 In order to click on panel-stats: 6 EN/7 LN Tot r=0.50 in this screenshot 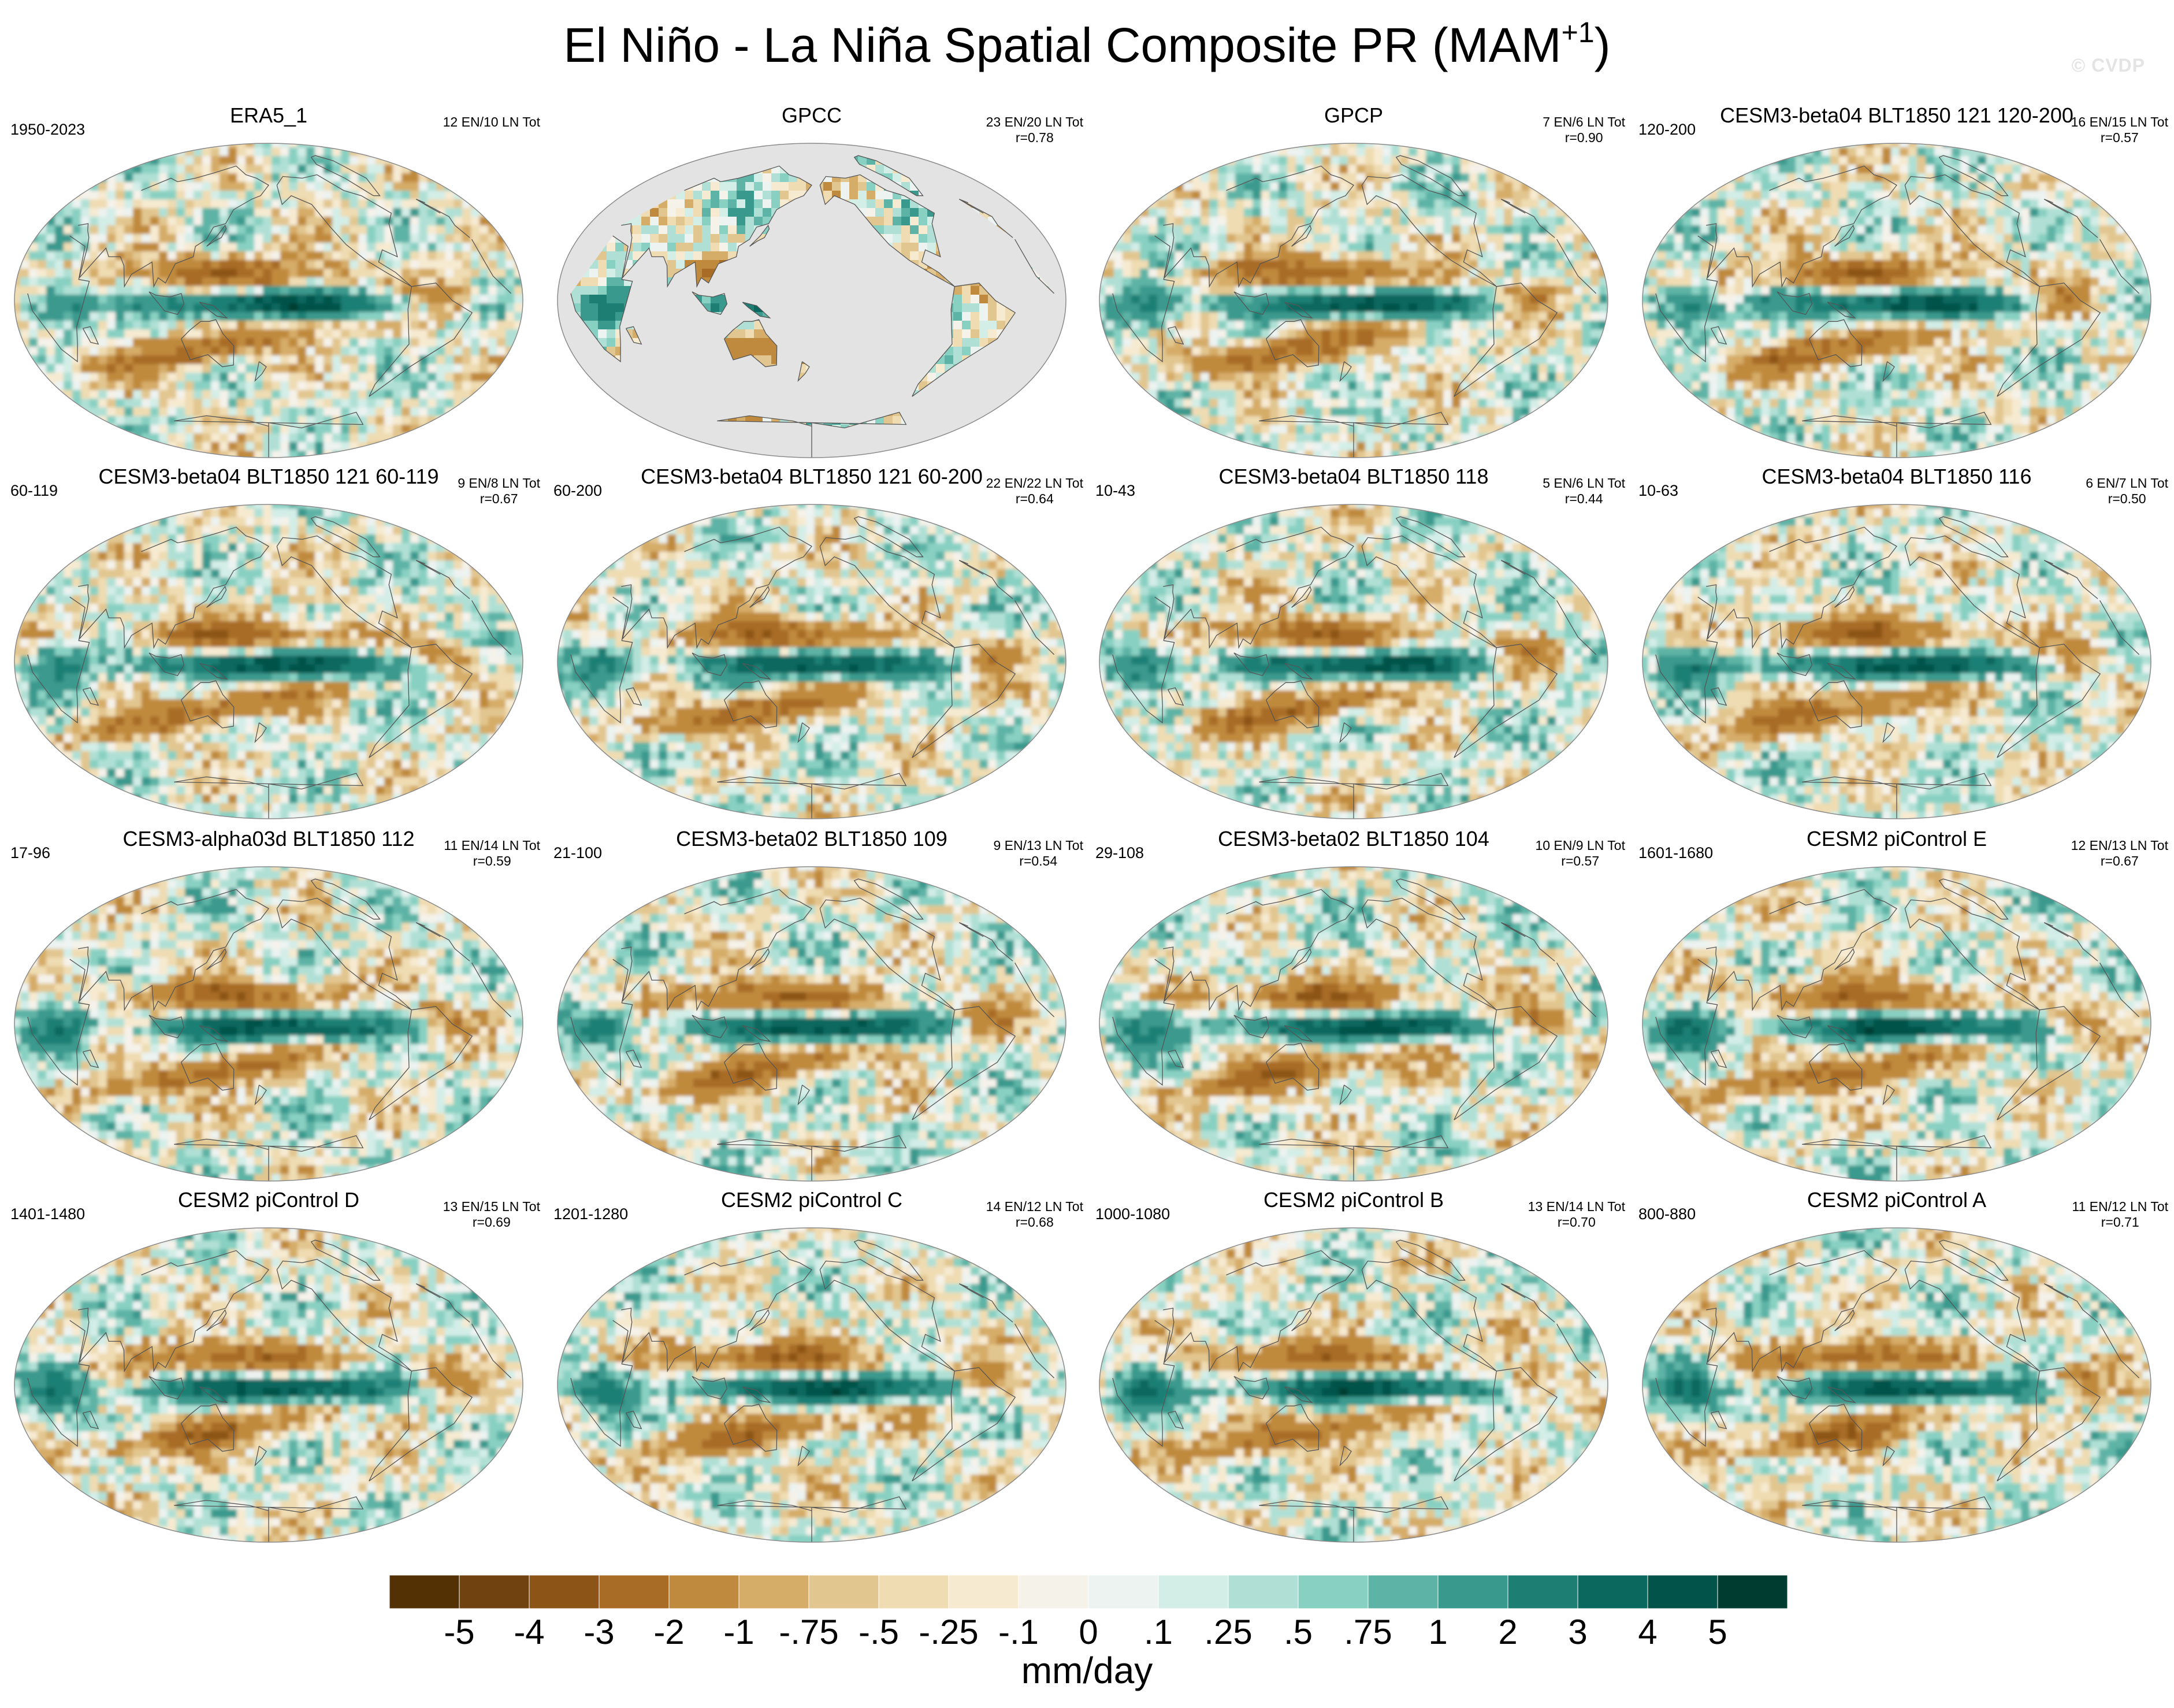, I will do `click(2127, 491)`.